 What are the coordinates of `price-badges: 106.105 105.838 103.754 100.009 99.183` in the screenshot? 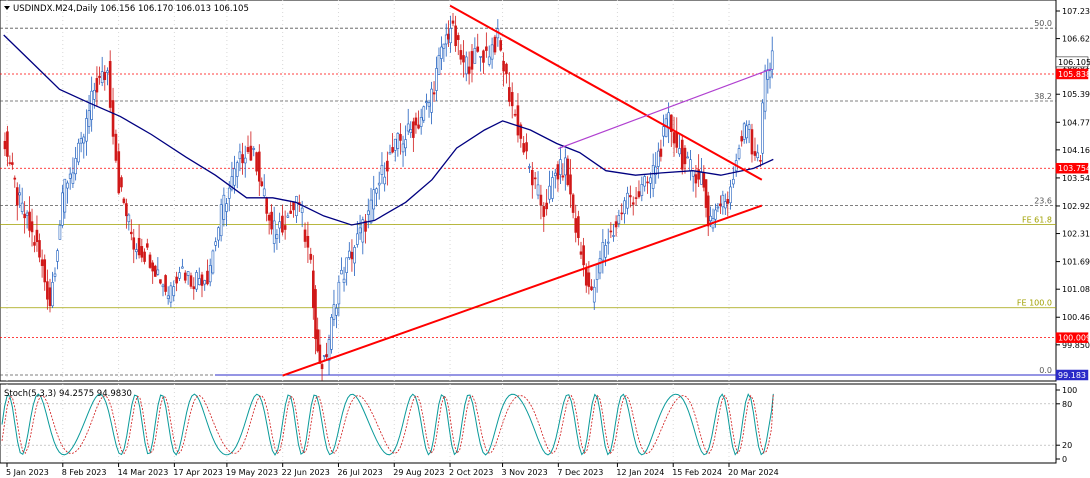 It's located at (1072, 218).